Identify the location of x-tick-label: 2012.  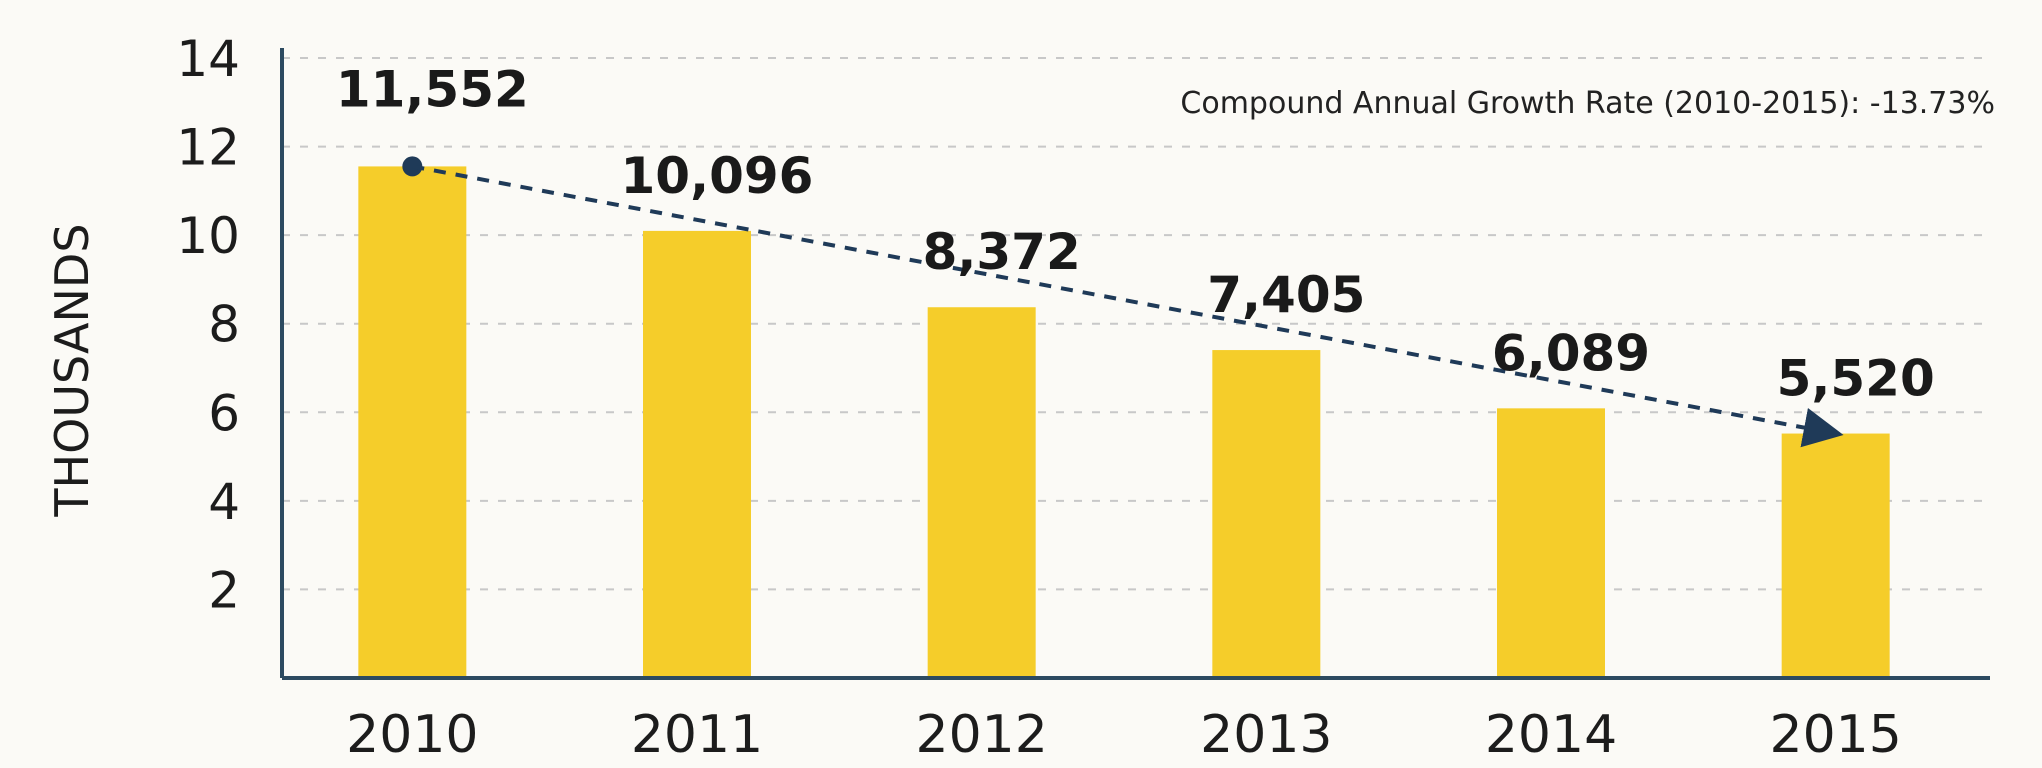
(981, 735).